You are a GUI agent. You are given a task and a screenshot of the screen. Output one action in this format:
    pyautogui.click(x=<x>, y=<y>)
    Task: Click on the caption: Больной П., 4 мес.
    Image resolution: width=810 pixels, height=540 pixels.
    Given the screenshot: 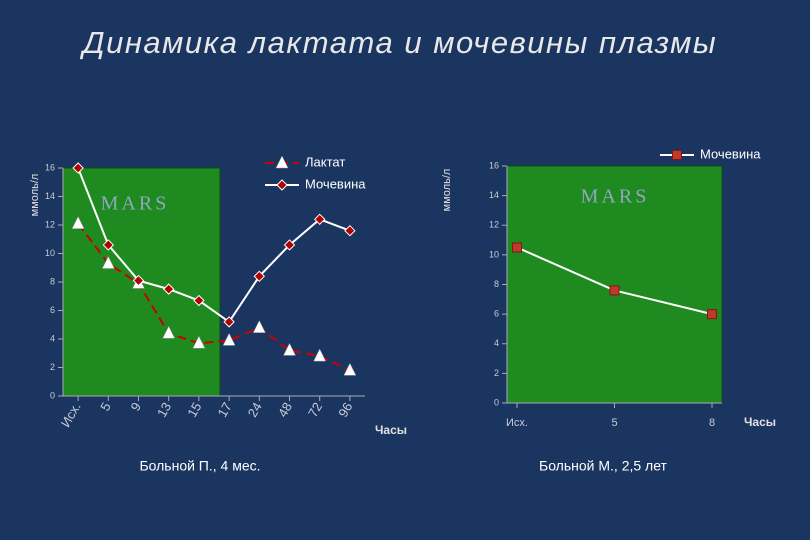 What is the action you would take?
    pyautogui.click(x=199, y=466)
    